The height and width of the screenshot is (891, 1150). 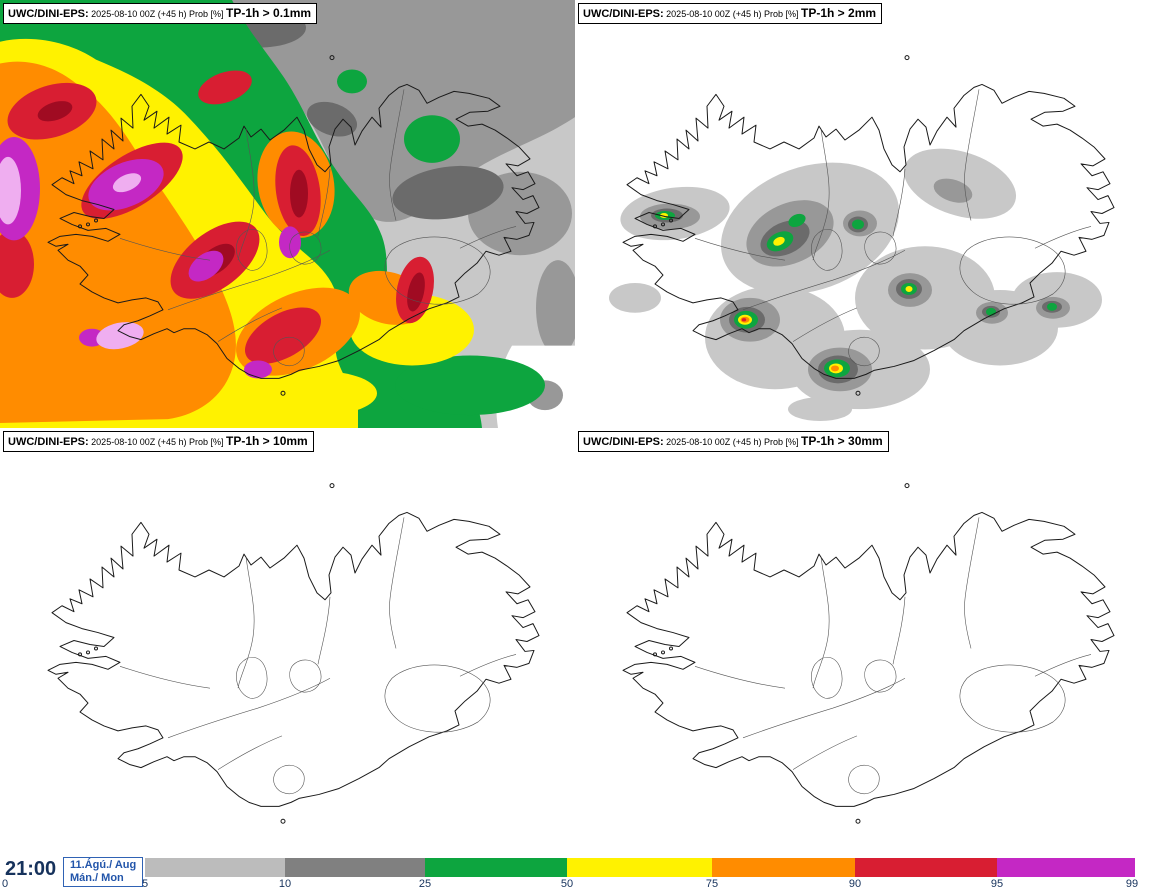 What do you see at coordinates (145, 884) in the screenshot?
I see `colorbar-tick-5: 5` at bounding box center [145, 884].